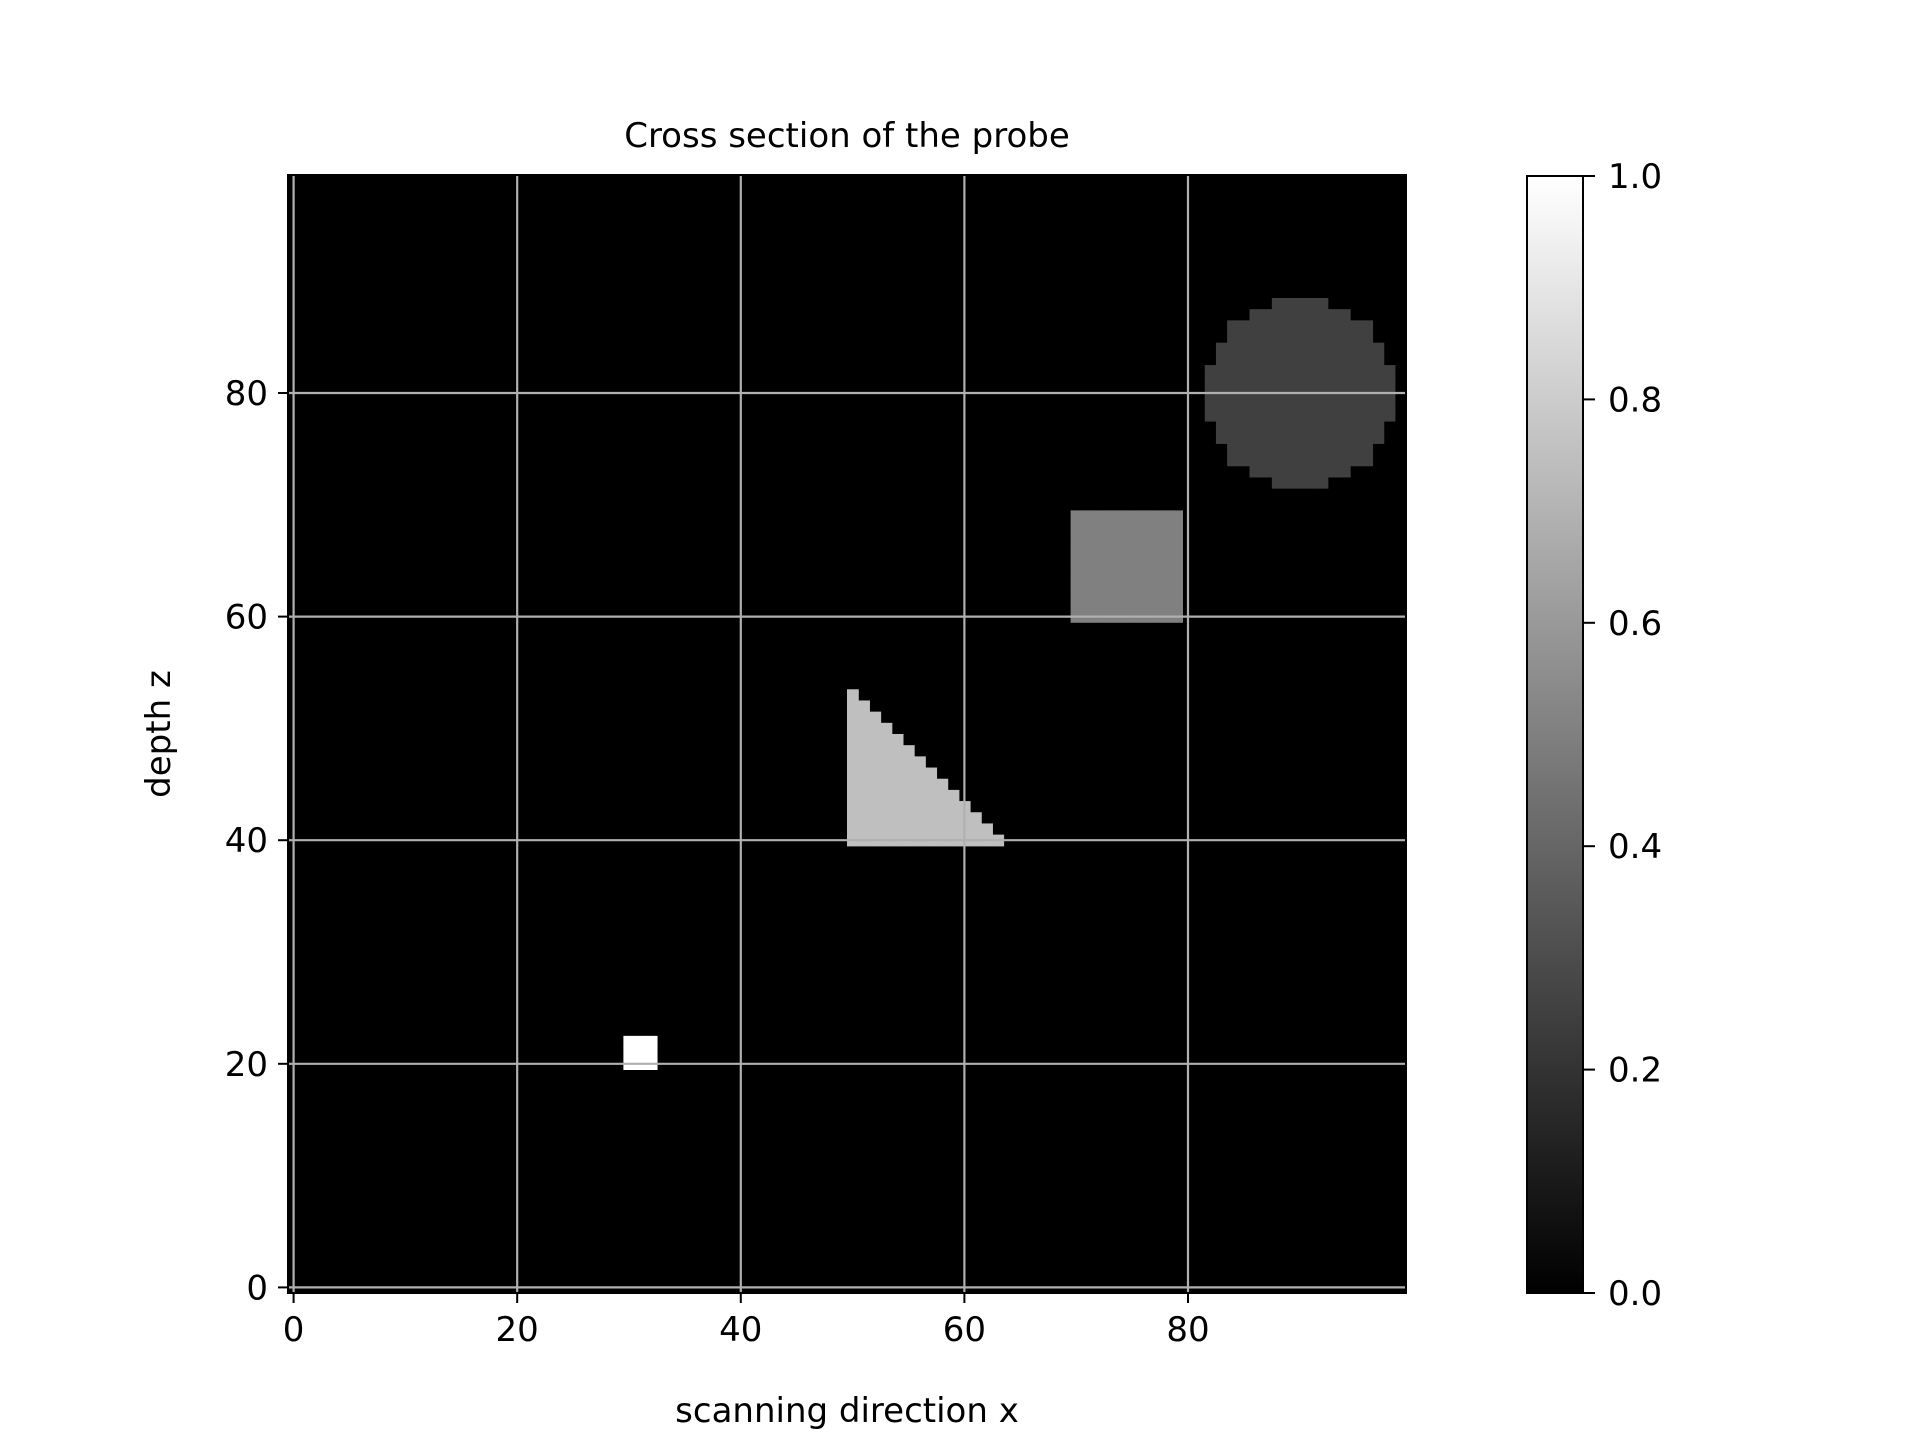 Image resolution: width=1920 pixels, height=1444 pixels. Describe the element at coordinates (1555, 734) in the screenshot. I see `colorbar` at that location.